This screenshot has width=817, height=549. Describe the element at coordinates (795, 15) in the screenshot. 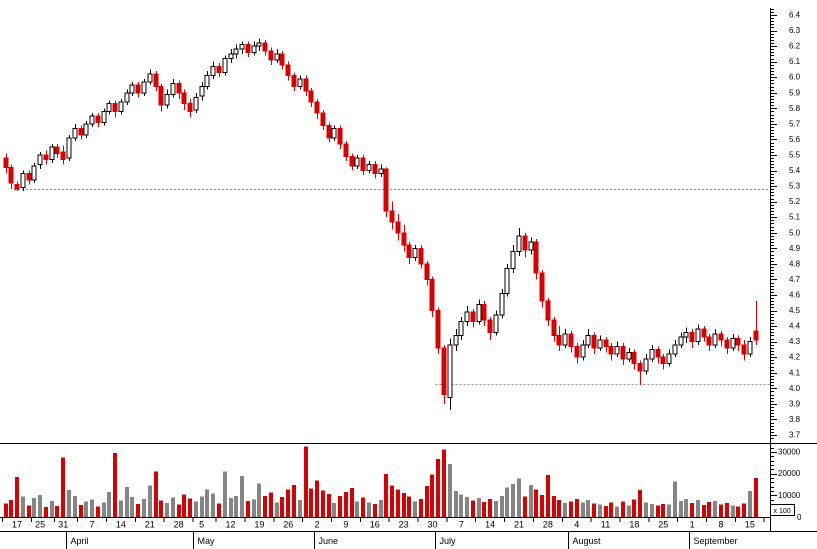

I see `price-tick-label: 6.4` at that location.